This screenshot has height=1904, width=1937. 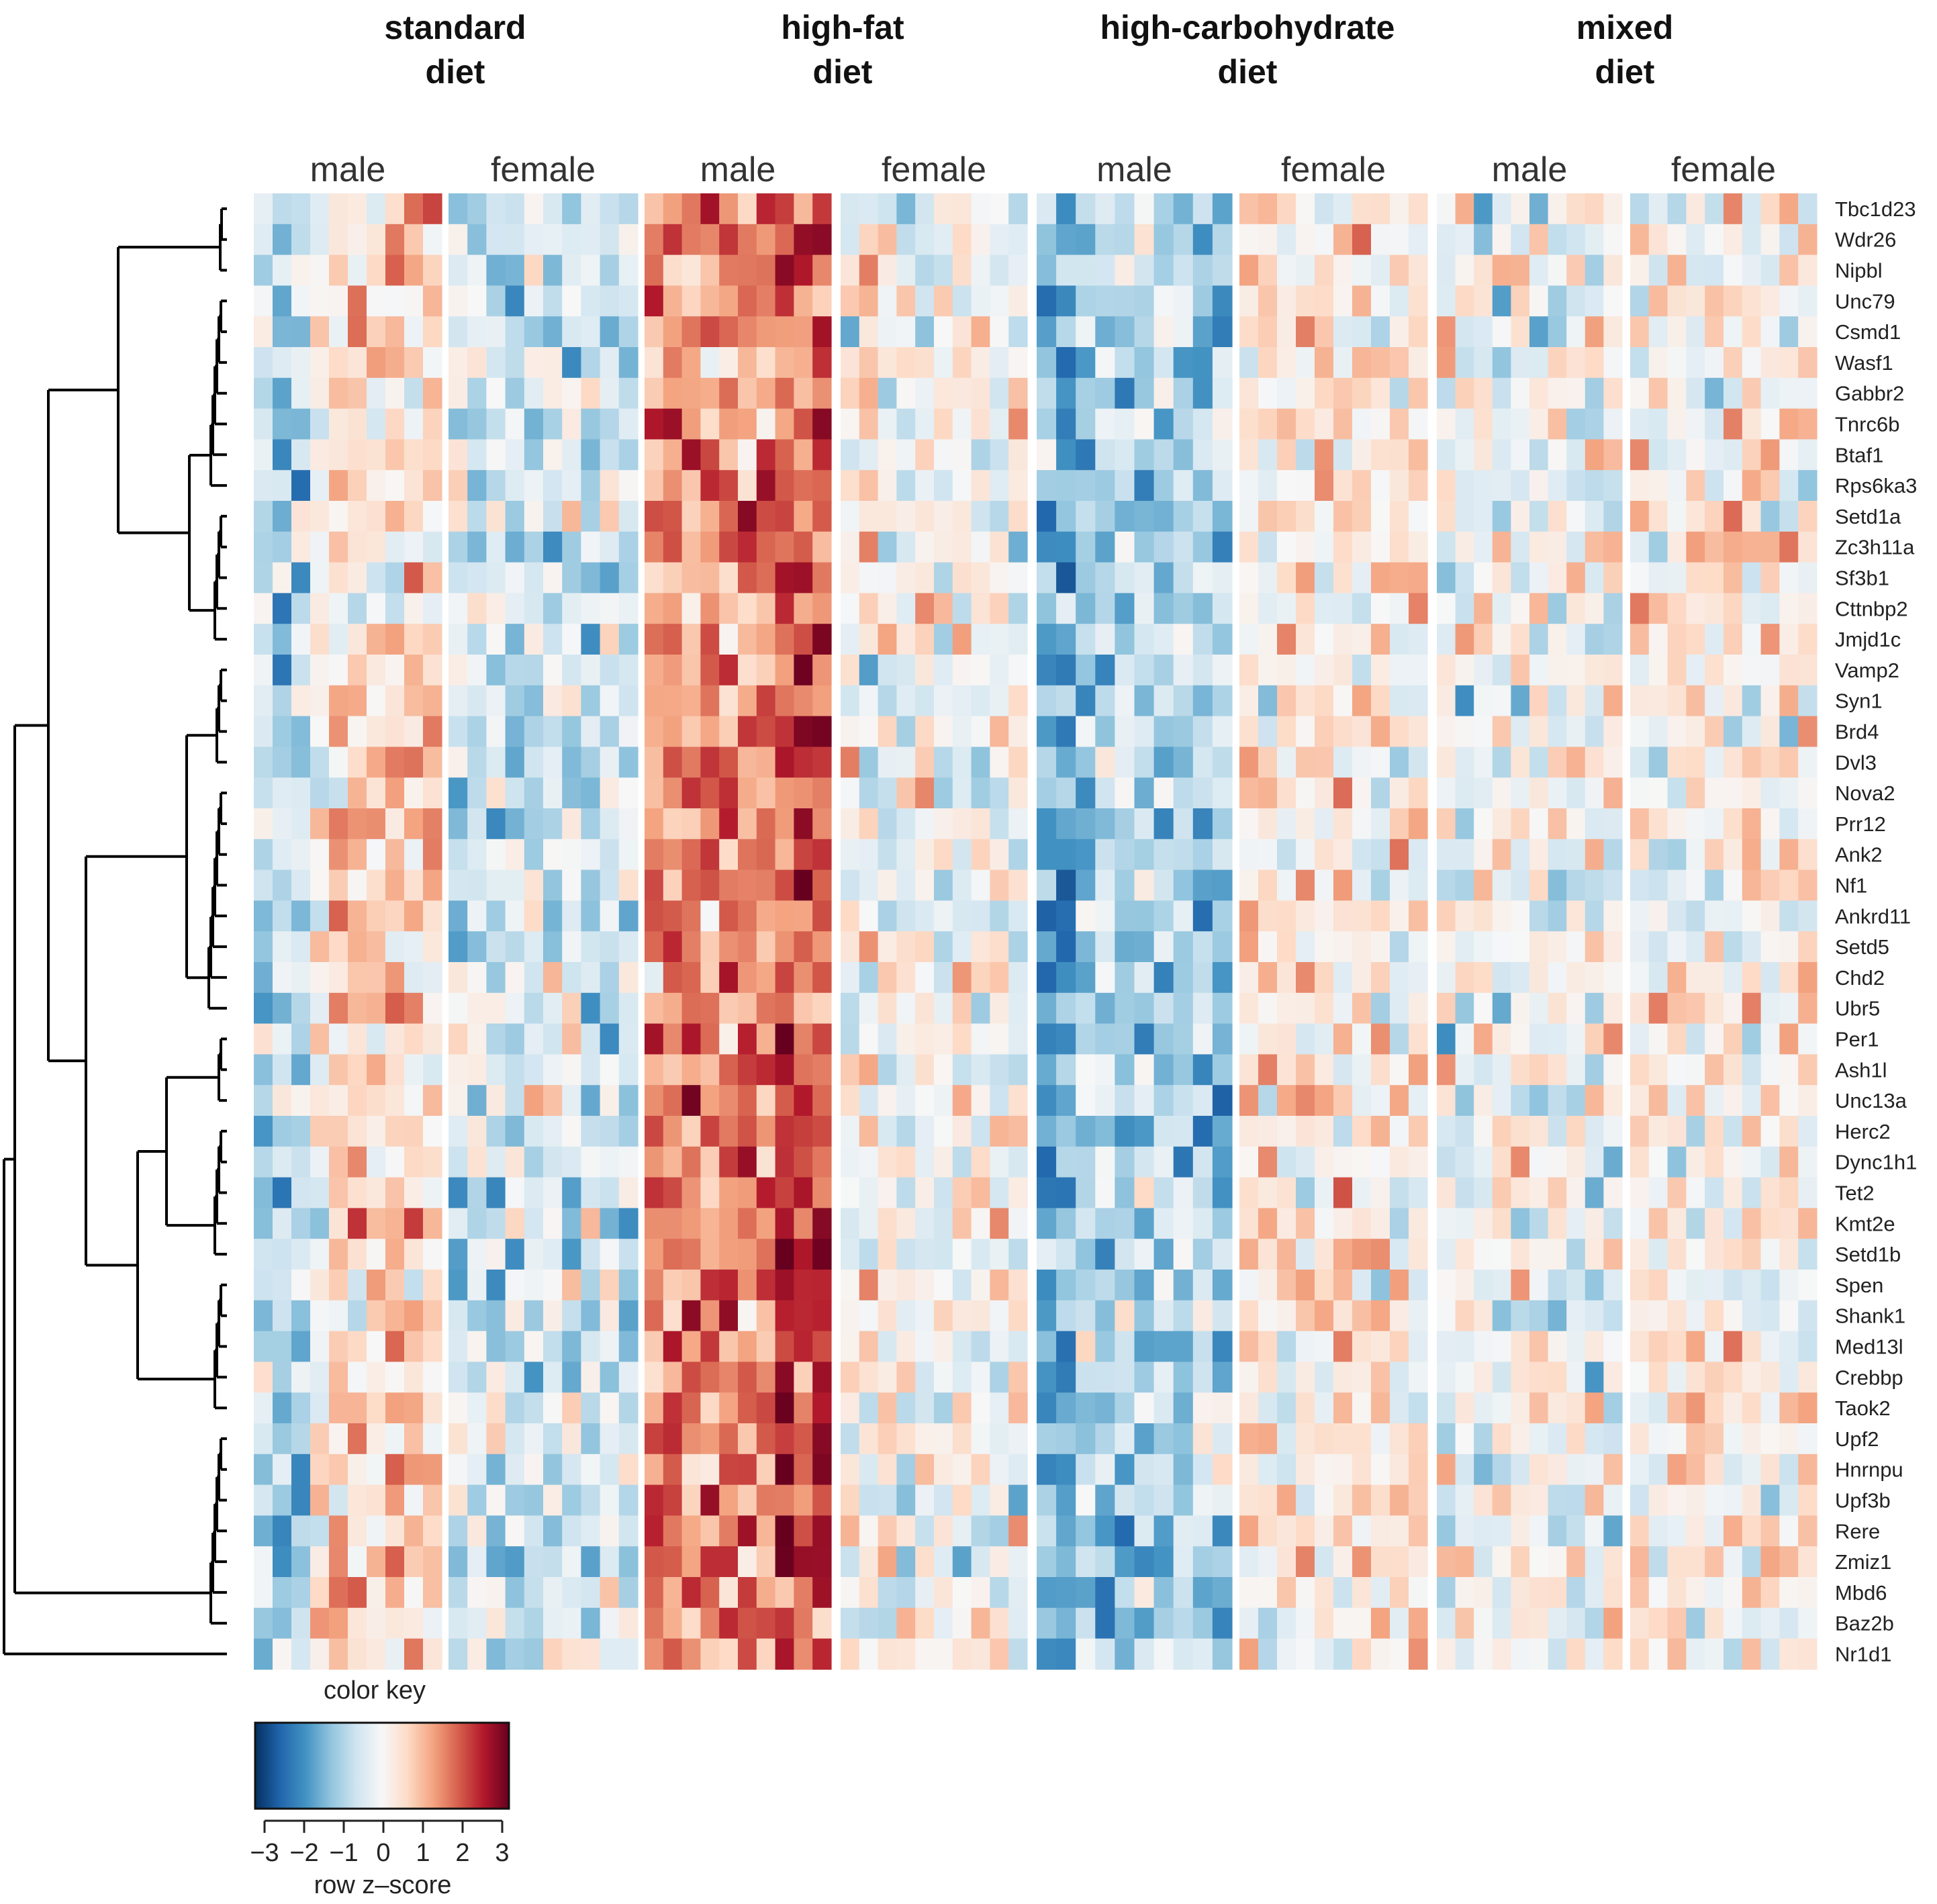 I want to click on gene-label: Wdr26, so click(x=1866, y=240).